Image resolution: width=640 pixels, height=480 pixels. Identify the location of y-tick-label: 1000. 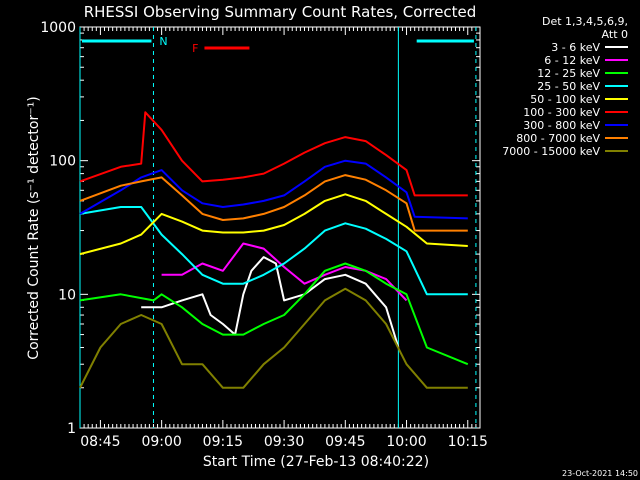
(58, 28).